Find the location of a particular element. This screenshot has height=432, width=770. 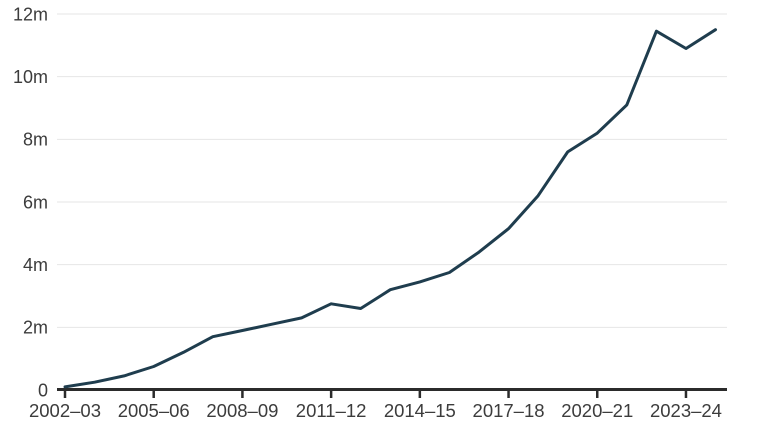

x-axis-label: 2017–18 is located at coordinates (509, 410).